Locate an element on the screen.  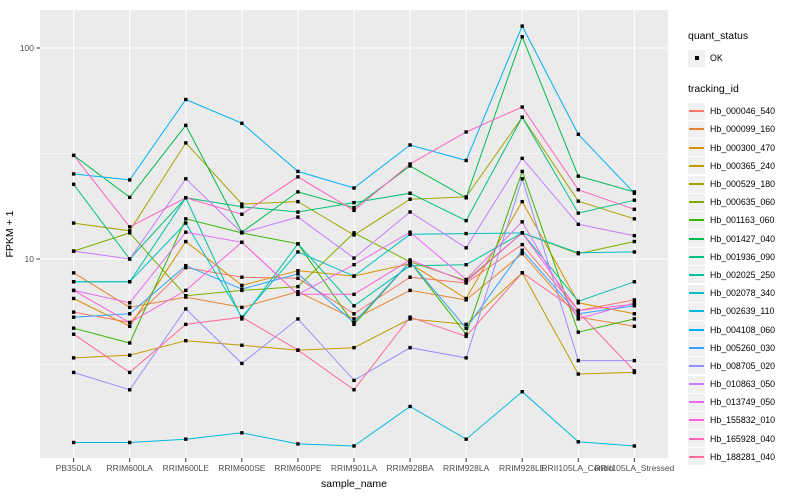
legend-item-tracking-id: Hb_010863_050 is located at coordinates (744, 384).